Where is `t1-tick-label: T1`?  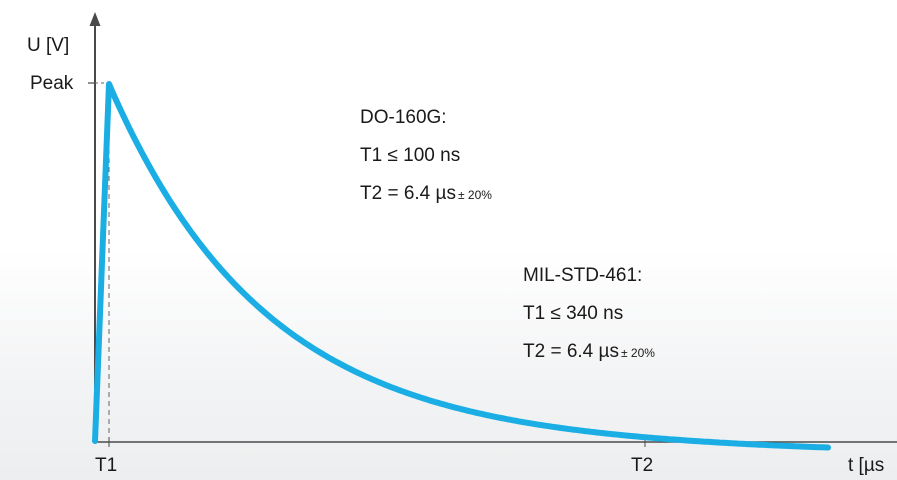
t1-tick-label: T1 is located at coordinates (106, 465).